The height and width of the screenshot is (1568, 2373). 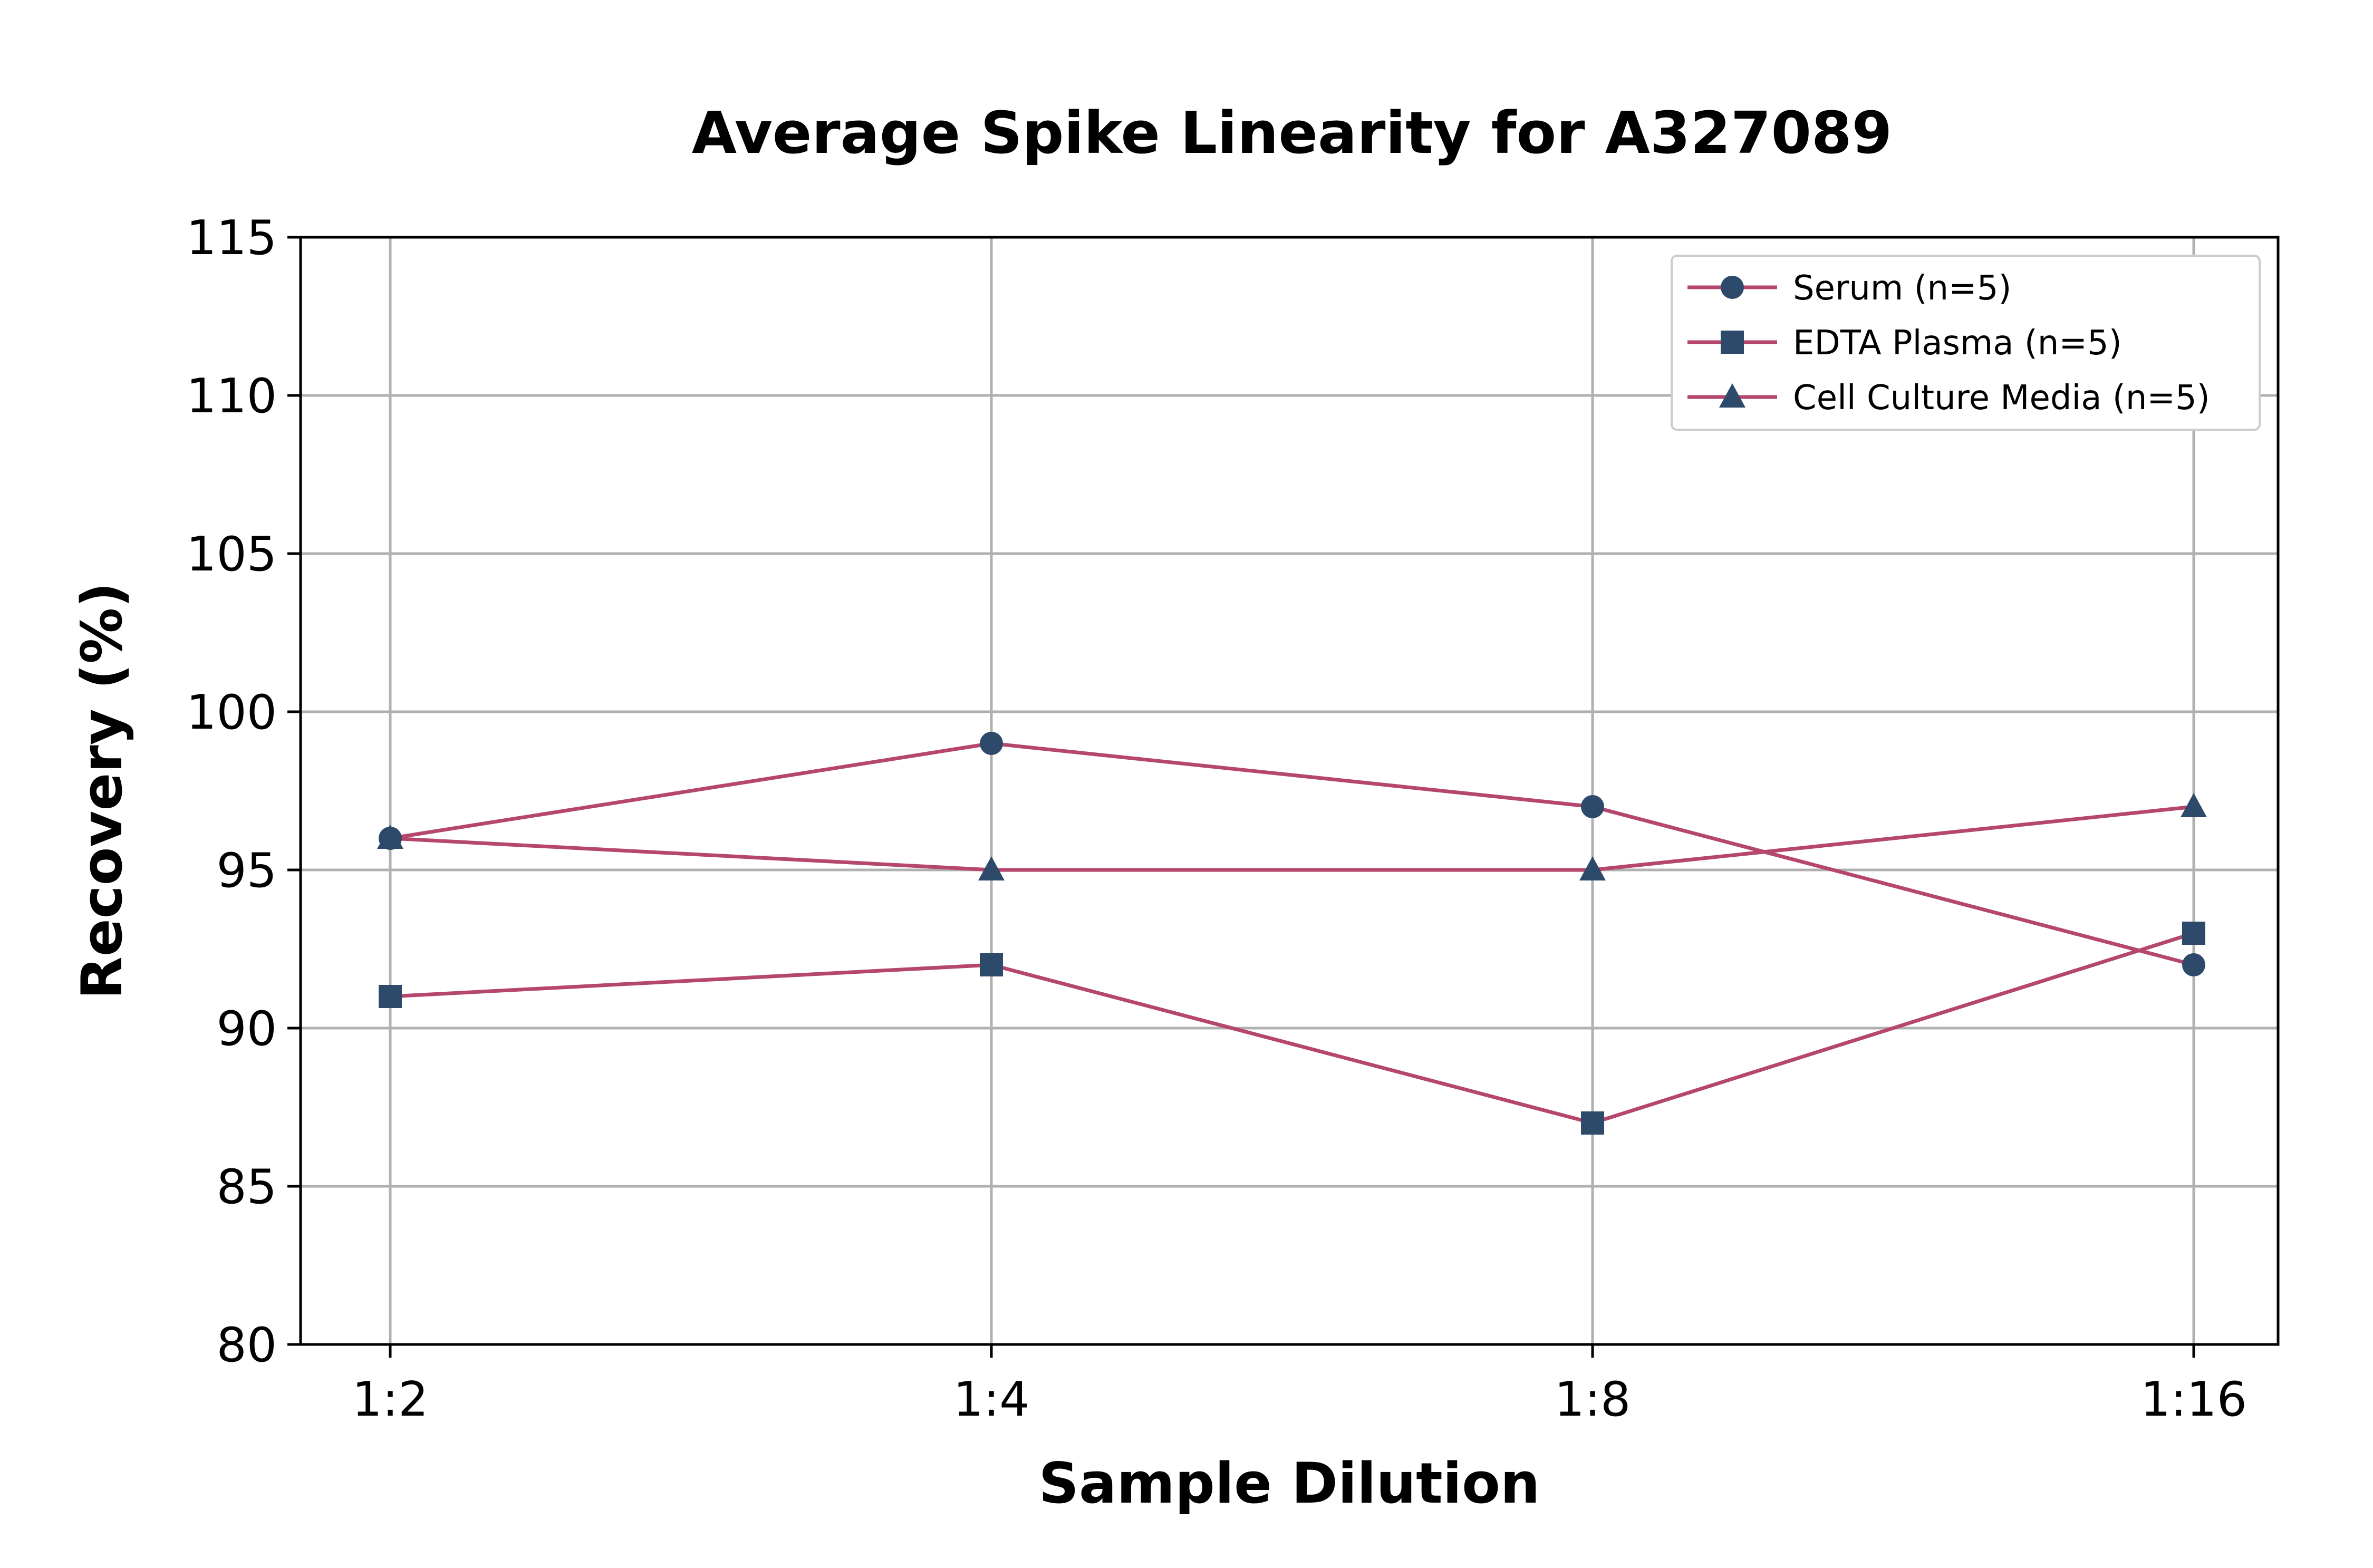 What do you see at coordinates (2001, 398) in the screenshot?
I see `legend-label: Cell Culture Media (n=5)` at bounding box center [2001, 398].